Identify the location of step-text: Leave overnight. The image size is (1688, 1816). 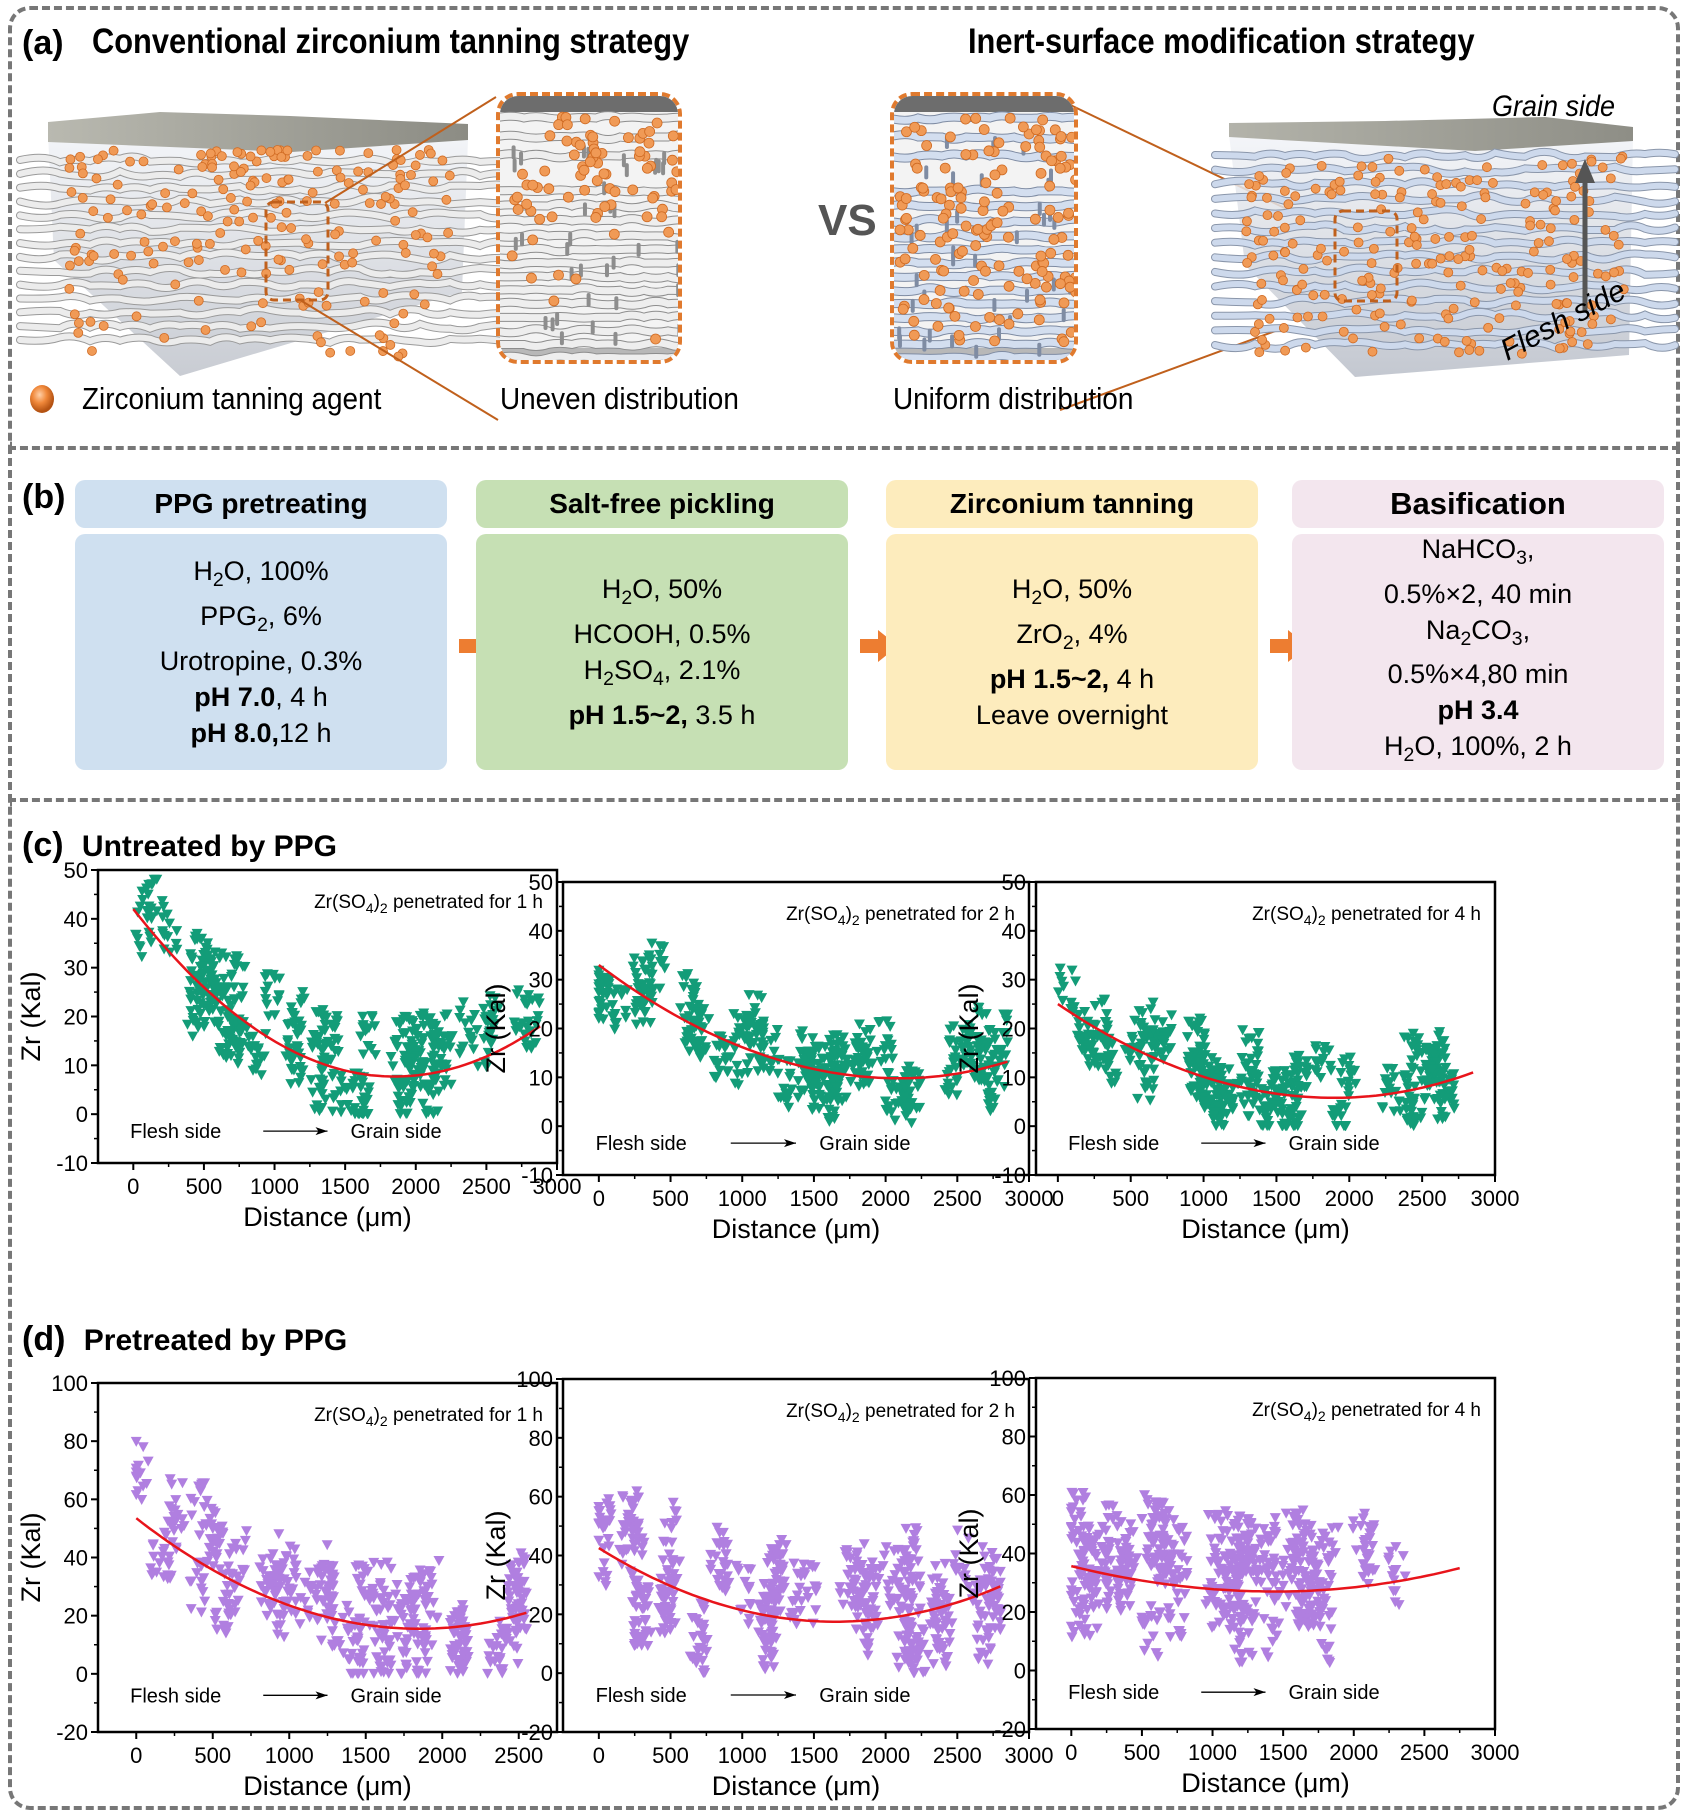
(1072, 714).